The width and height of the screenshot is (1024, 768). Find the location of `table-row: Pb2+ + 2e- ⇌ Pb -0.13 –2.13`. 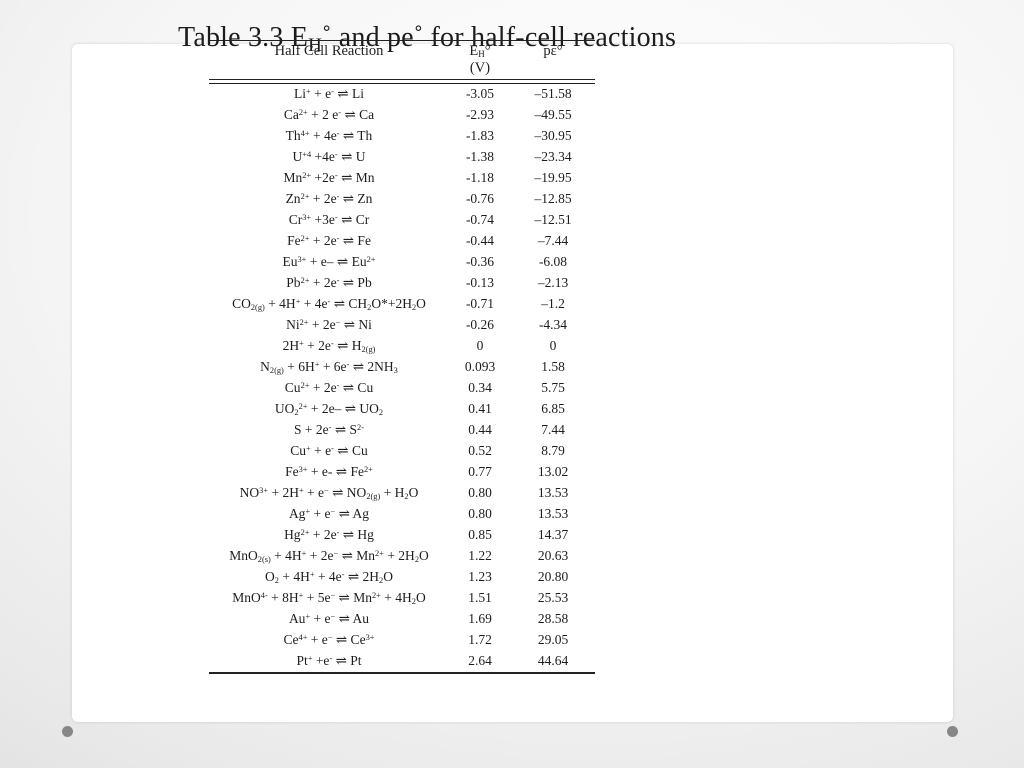

table-row: Pb2+ + 2e- ⇌ Pb -0.13 –2.13 is located at coordinates (402, 283).